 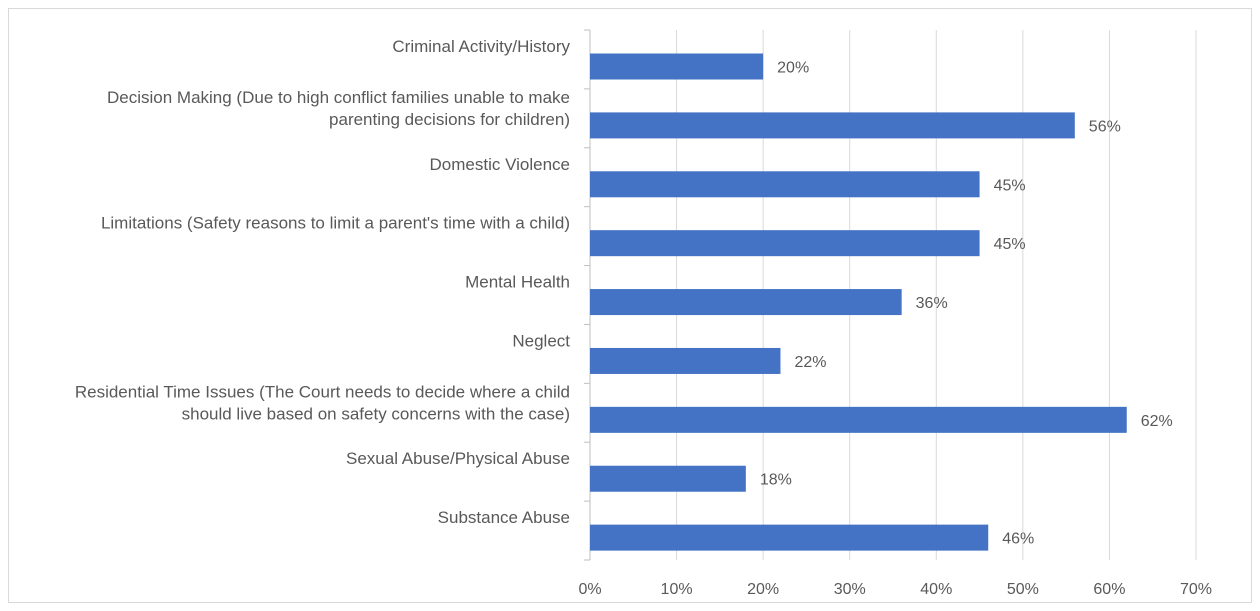 I want to click on category-label: Neglect, so click(x=541, y=340).